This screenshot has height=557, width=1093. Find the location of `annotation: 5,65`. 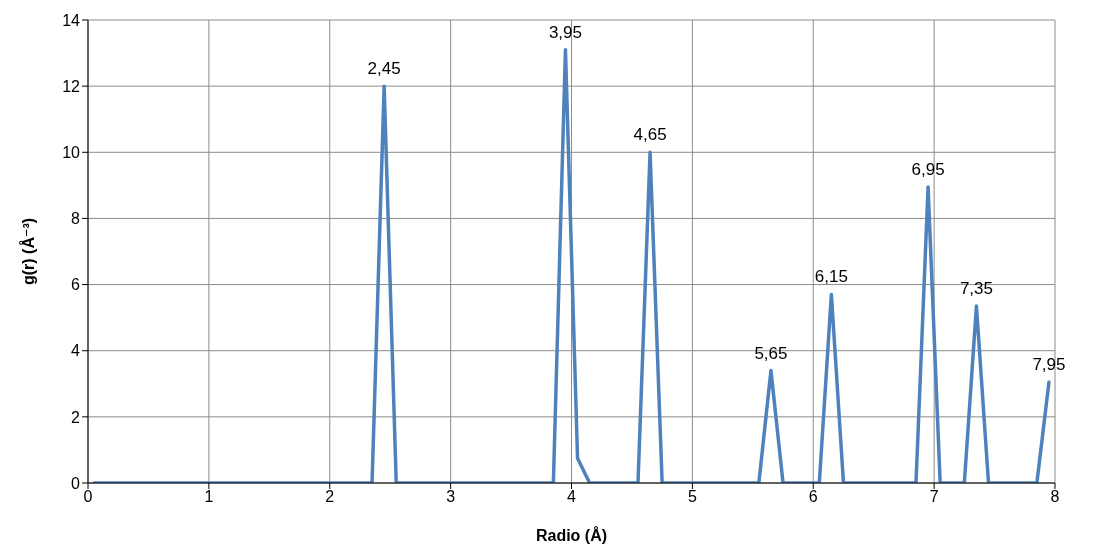

annotation: 5,65 is located at coordinates (771, 353).